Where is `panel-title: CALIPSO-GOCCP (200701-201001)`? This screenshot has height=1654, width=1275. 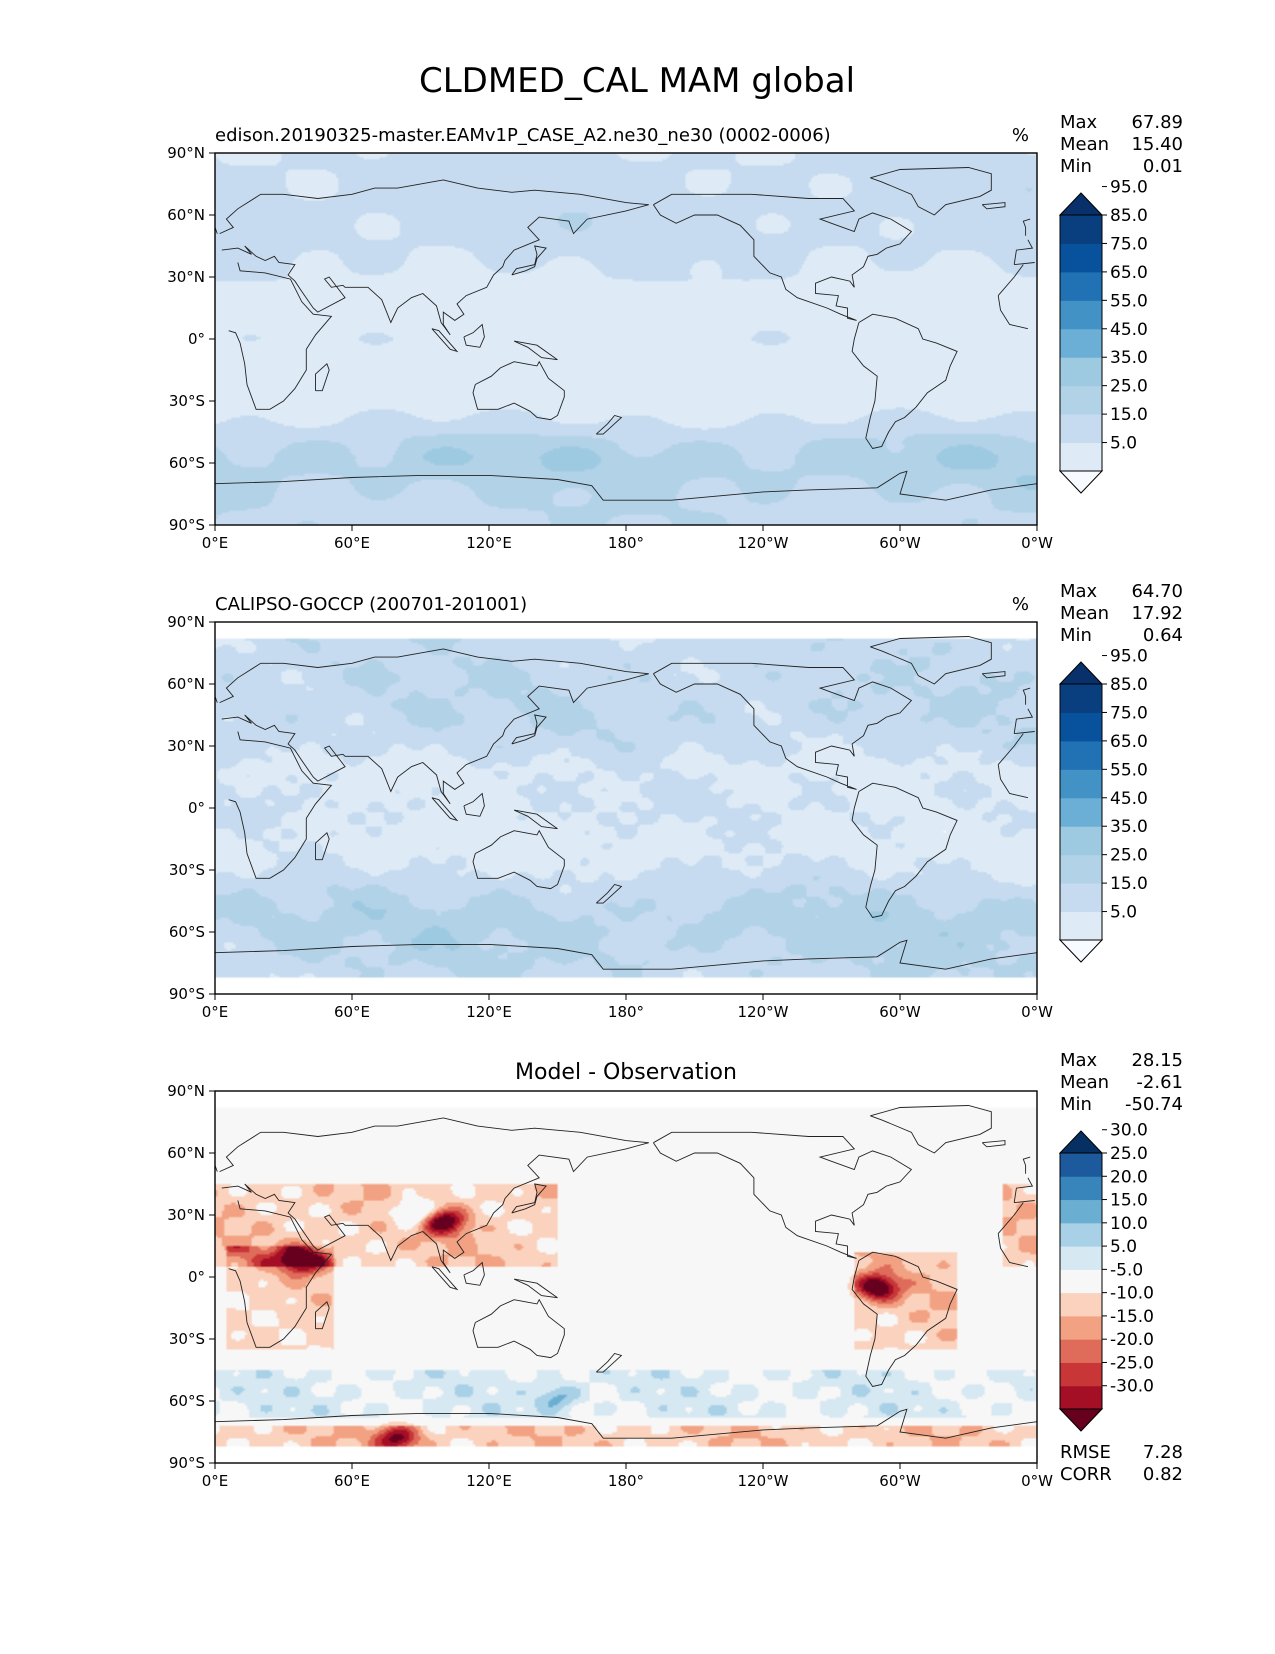 panel-title: CALIPSO-GOCCP (200701-201001) is located at coordinates (371, 604).